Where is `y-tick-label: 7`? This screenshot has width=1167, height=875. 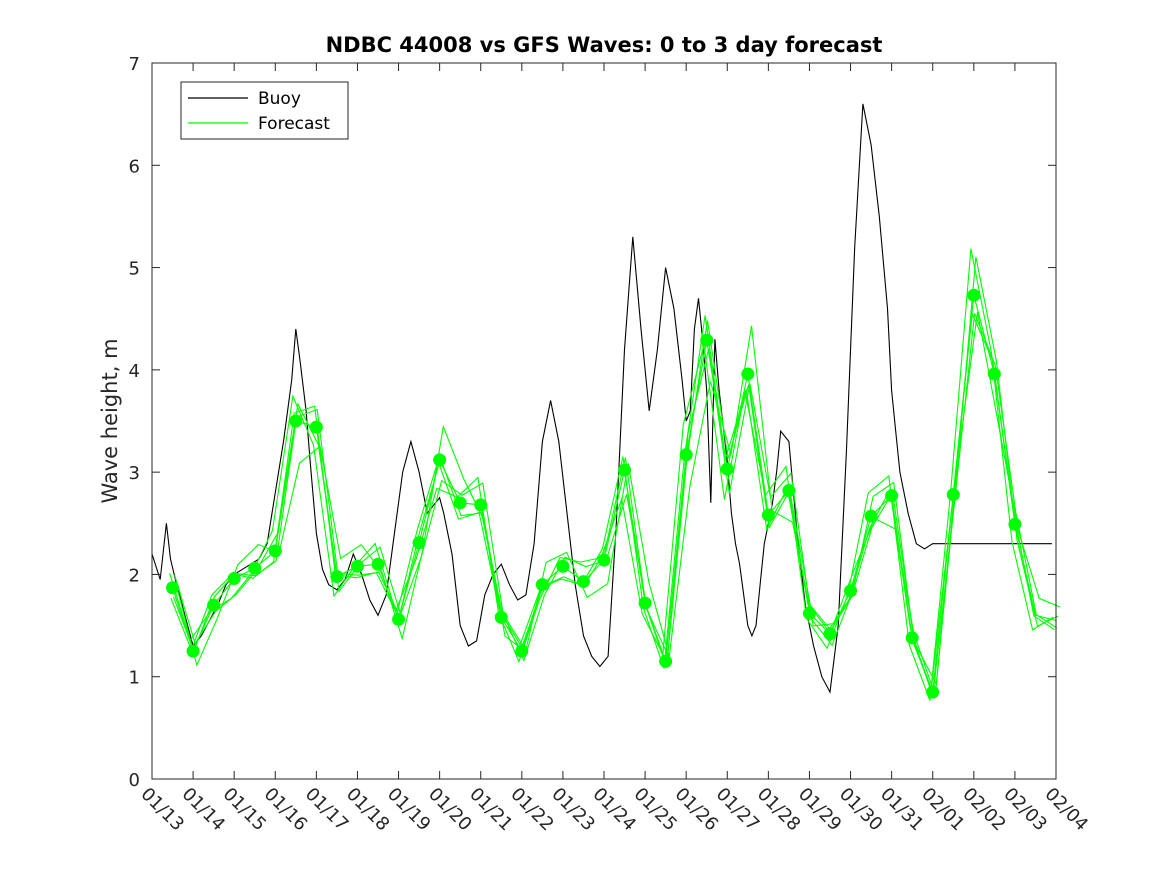
y-tick-label: 7 is located at coordinates (134, 64).